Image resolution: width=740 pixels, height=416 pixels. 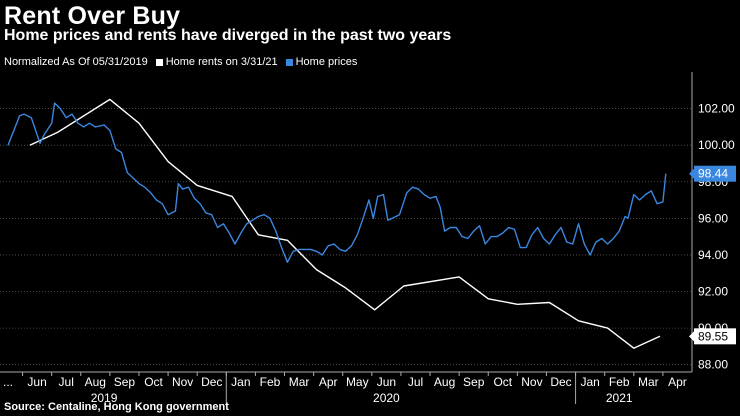 I want to click on rents-end-label-box, so click(x=715, y=336).